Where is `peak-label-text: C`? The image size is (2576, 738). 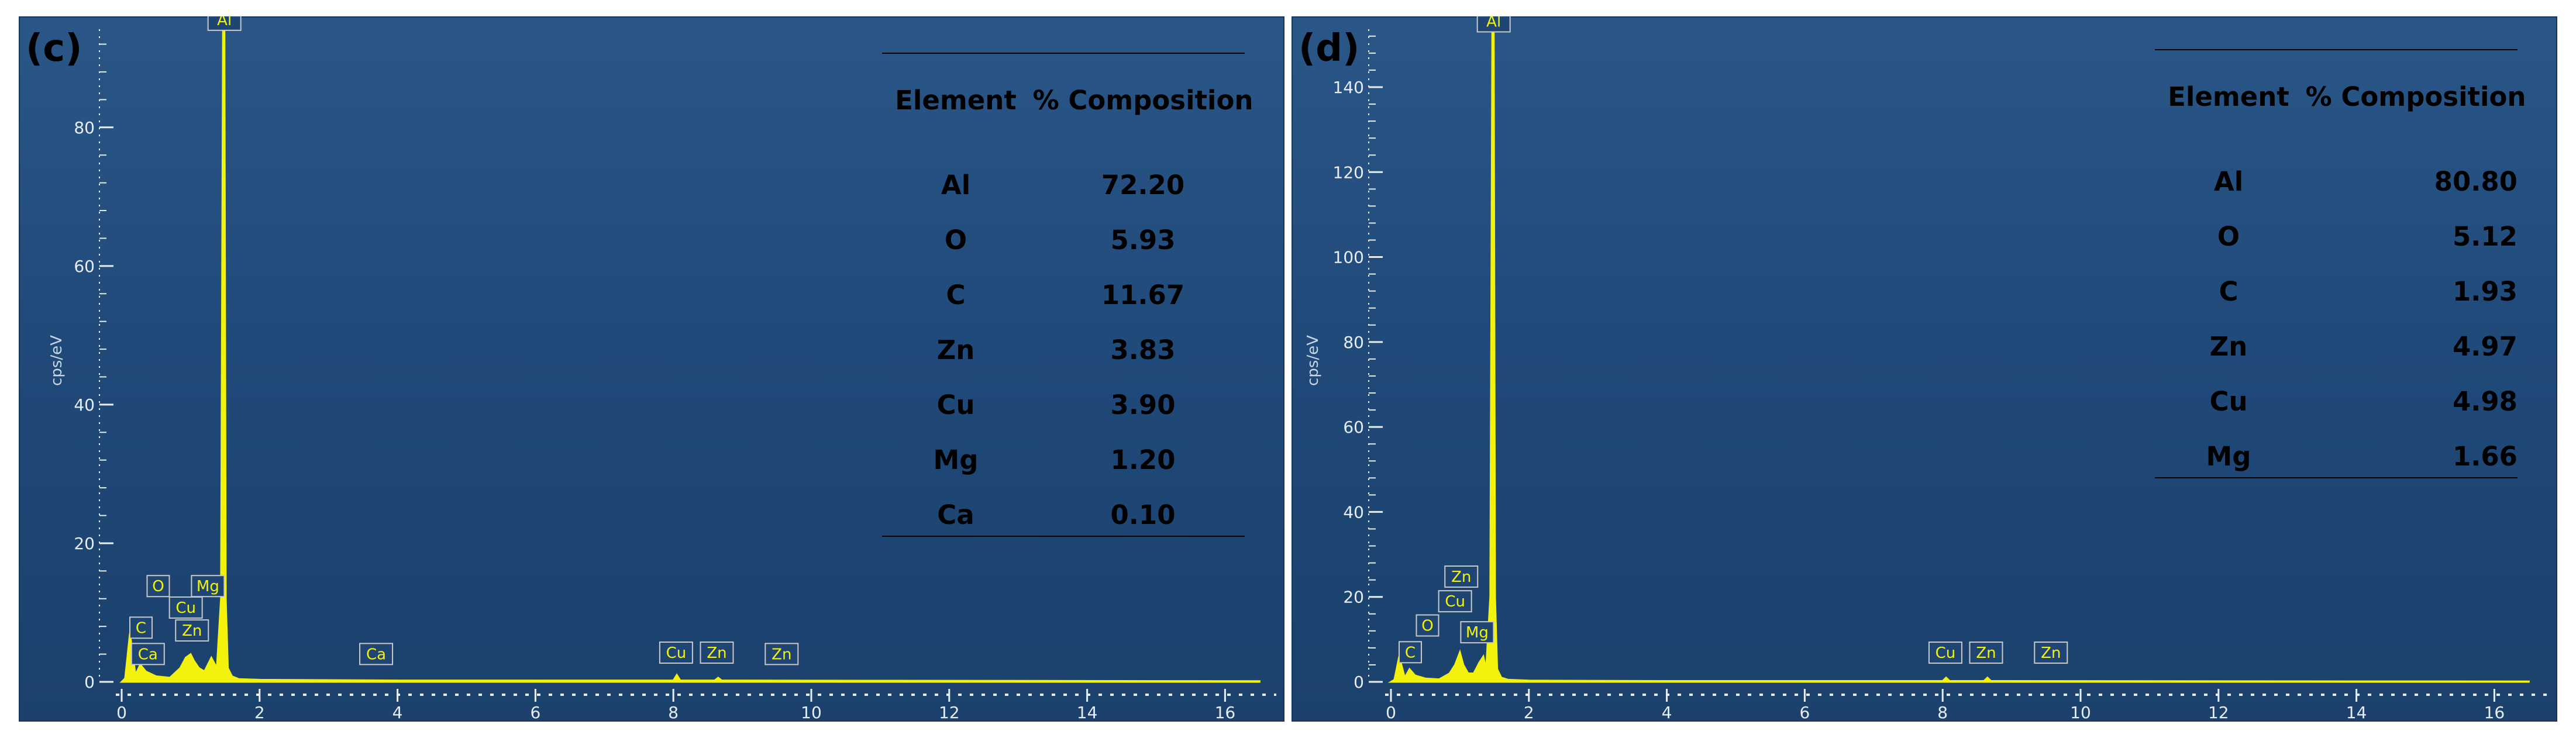 peak-label-text: C is located at coordinates (141, 628).